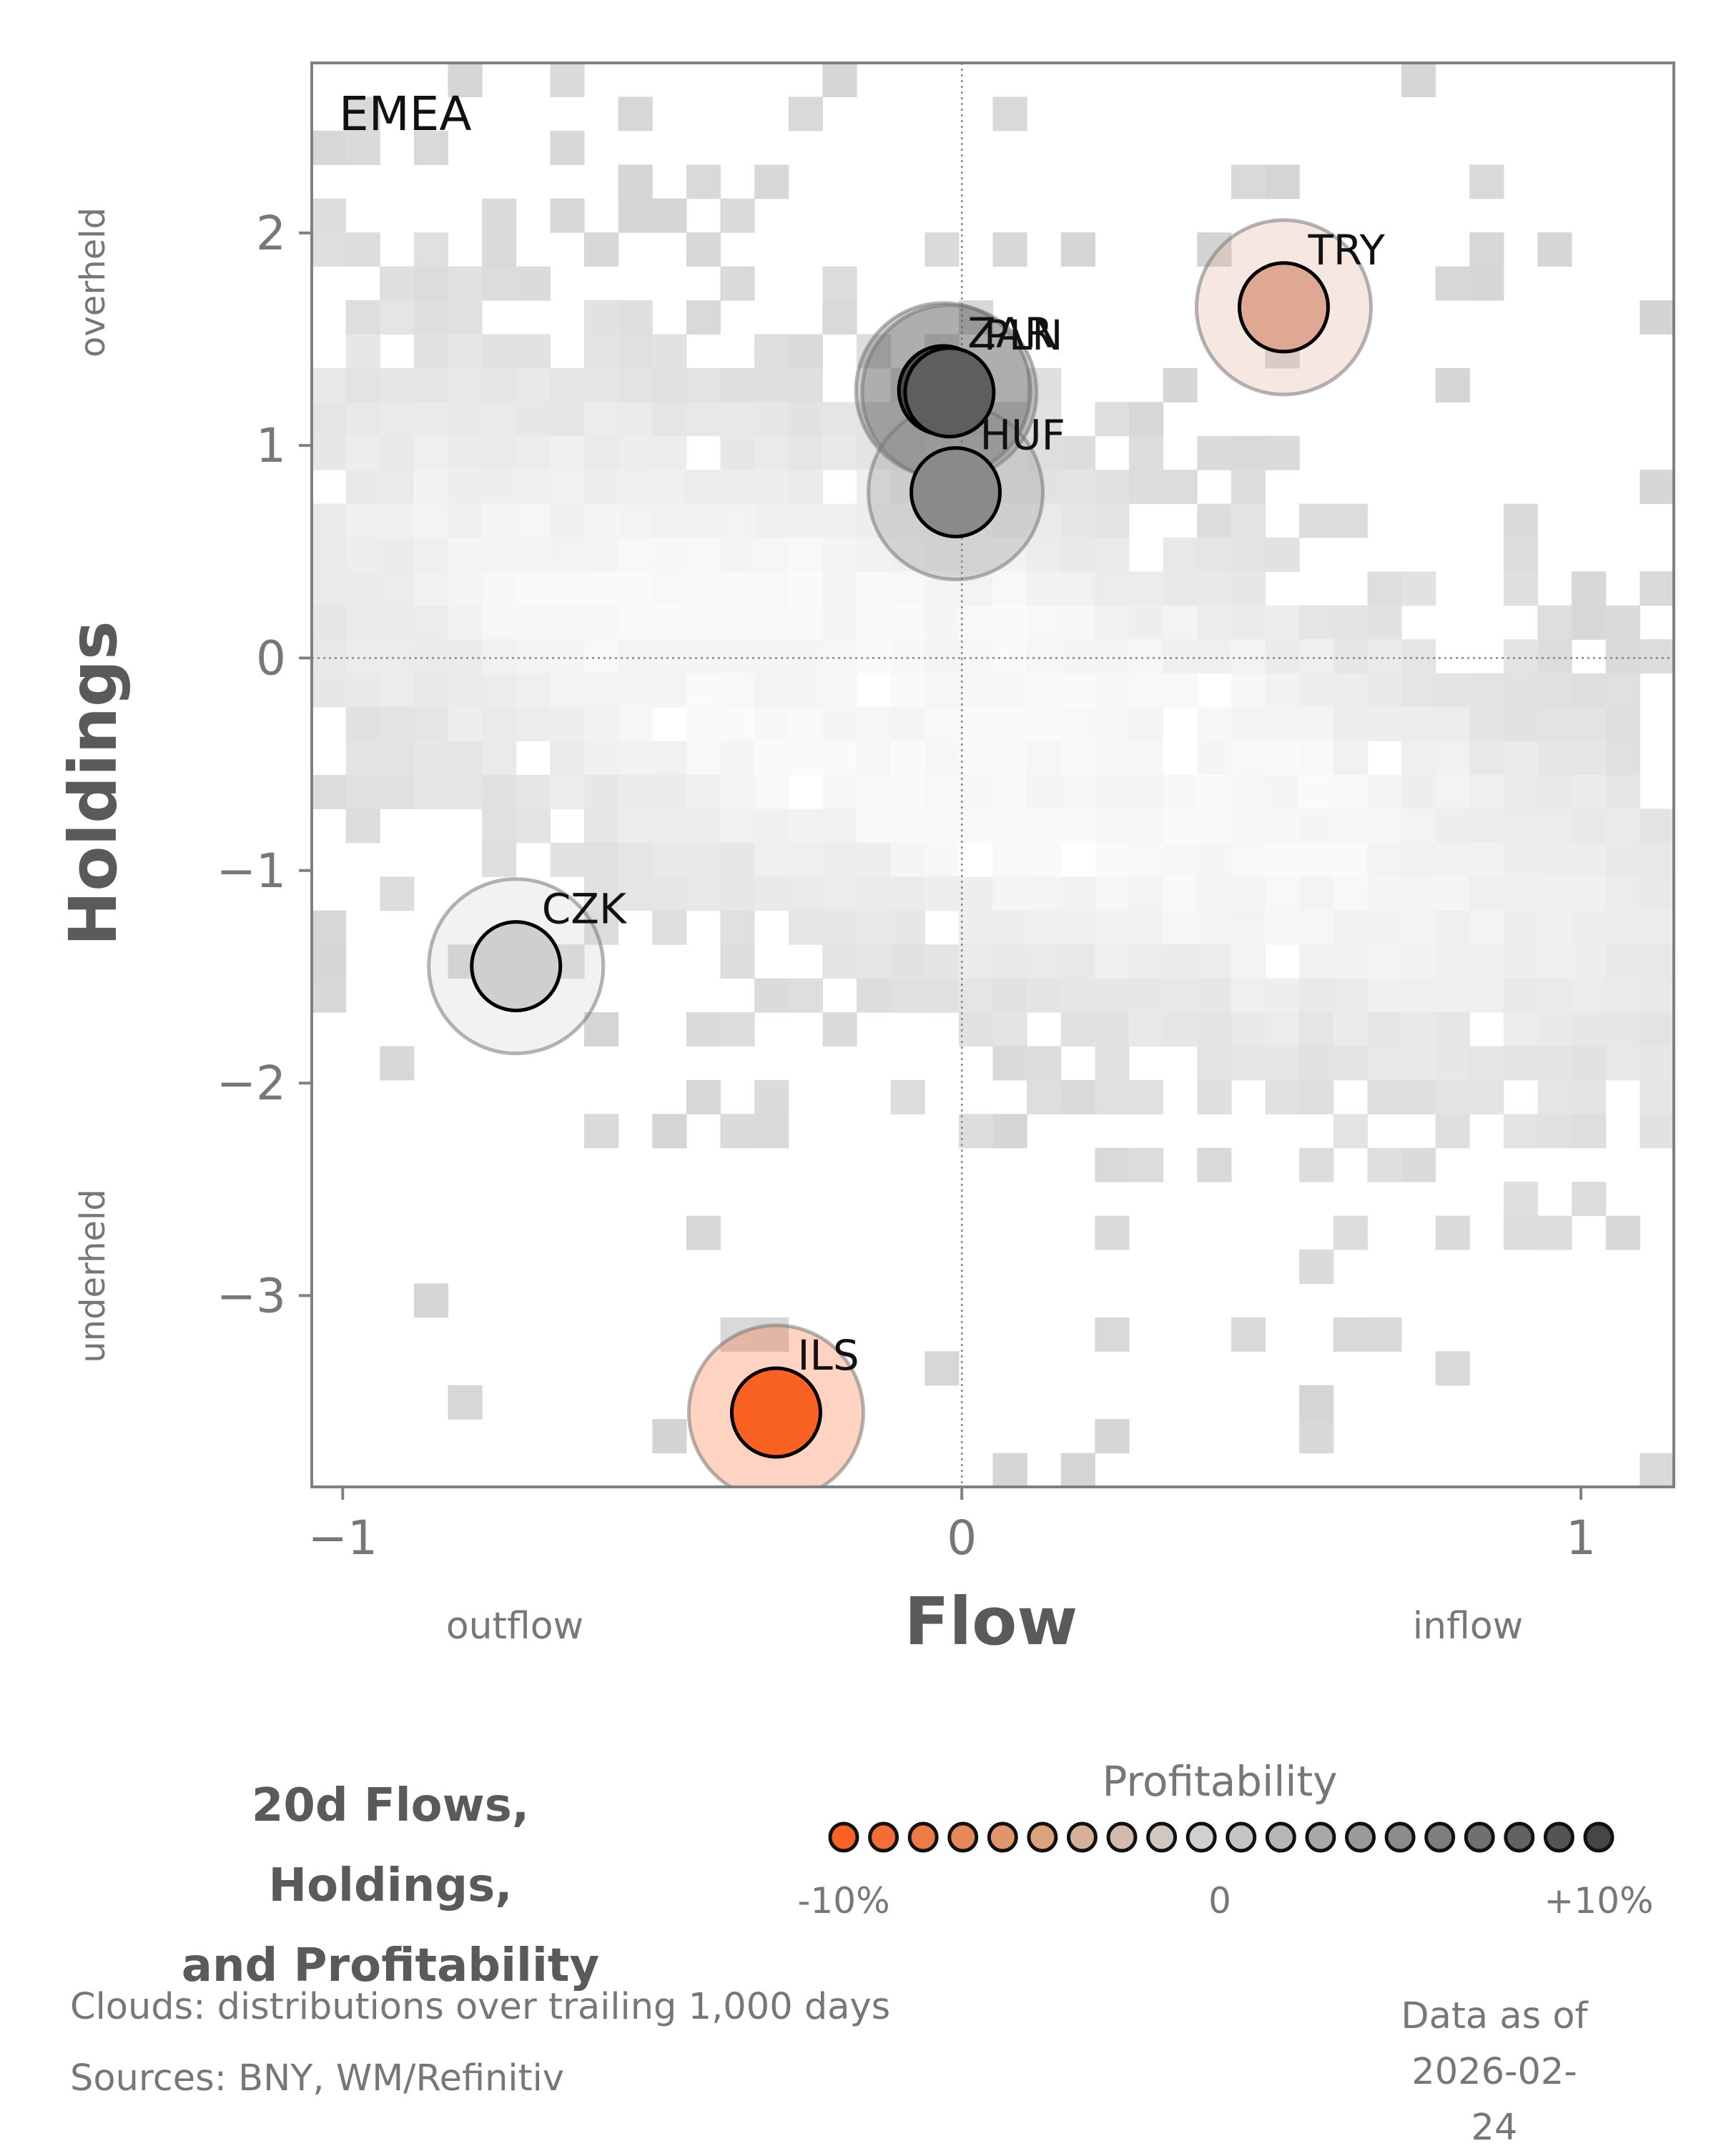 Image resolution: width=1716 pixels, height=2156 pixels. Describe the element at coordinates (1494, 2072) in the screenshot. I see `data-as-of: Data as of 2026-02-24` at that location.